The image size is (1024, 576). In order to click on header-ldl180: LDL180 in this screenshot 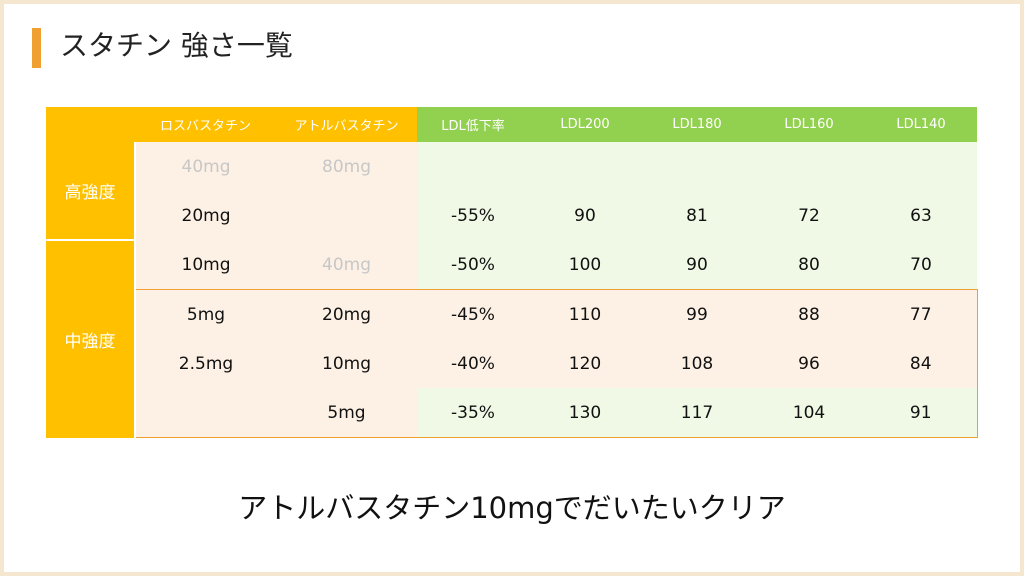, I will do `click(697, 124)`.